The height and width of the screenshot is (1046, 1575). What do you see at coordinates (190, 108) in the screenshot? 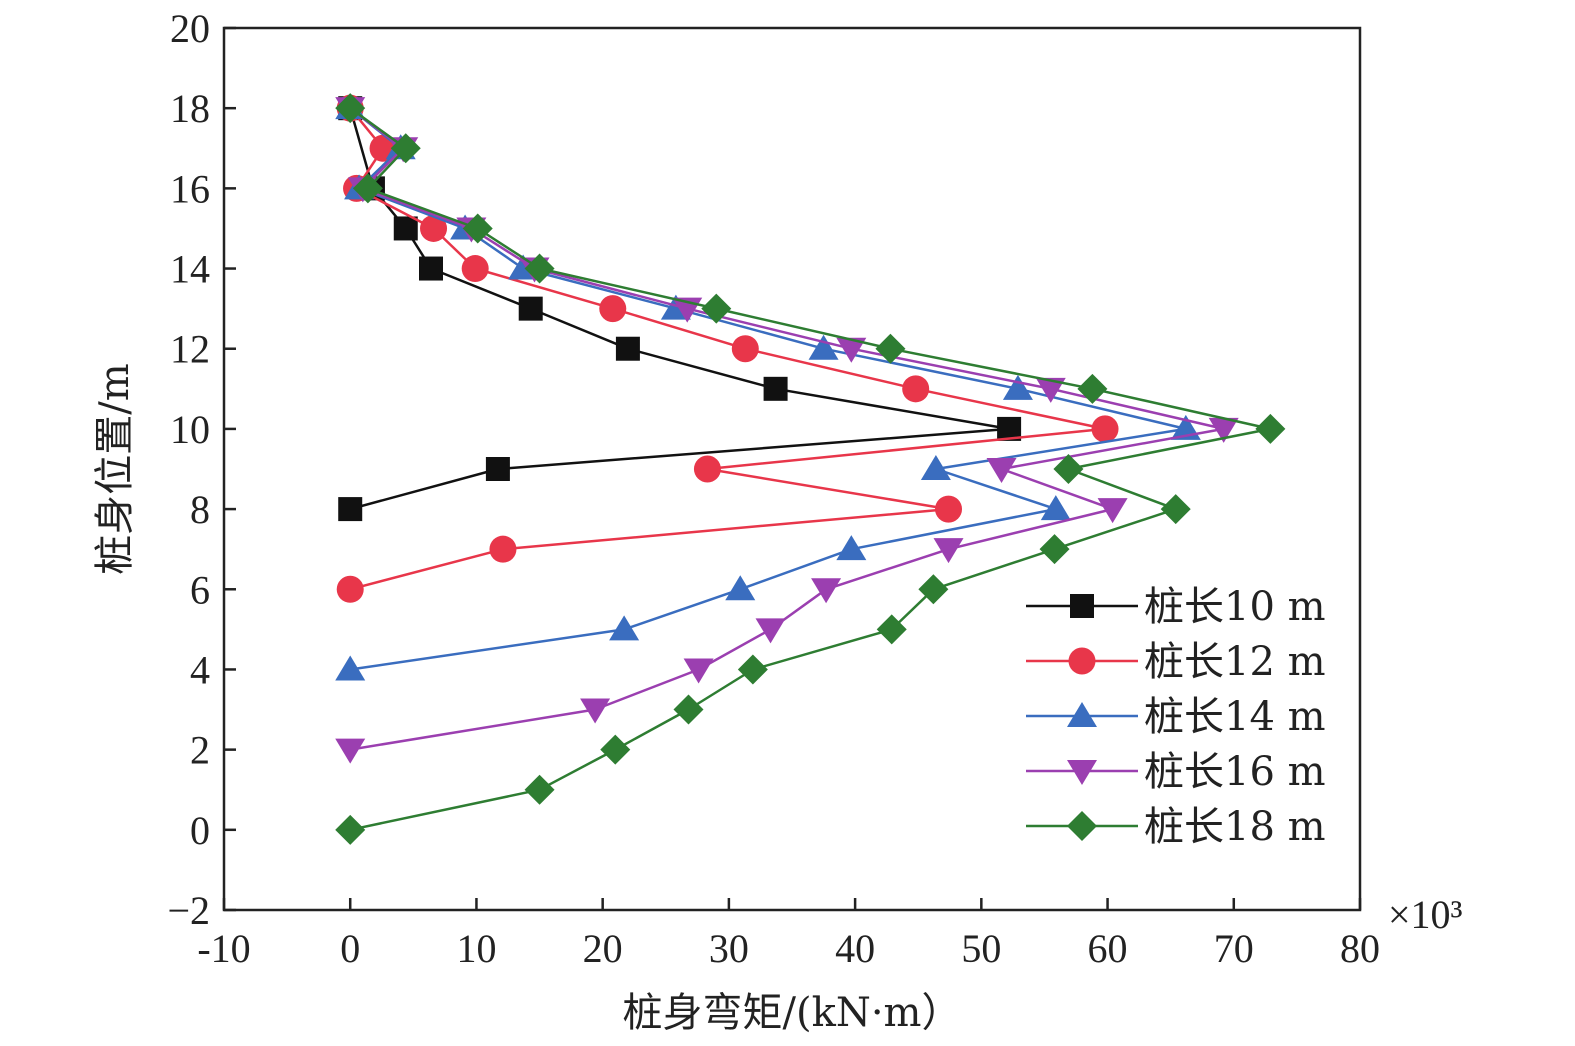
I see `y-tick-label: 18` at bounding box center [190, 108].